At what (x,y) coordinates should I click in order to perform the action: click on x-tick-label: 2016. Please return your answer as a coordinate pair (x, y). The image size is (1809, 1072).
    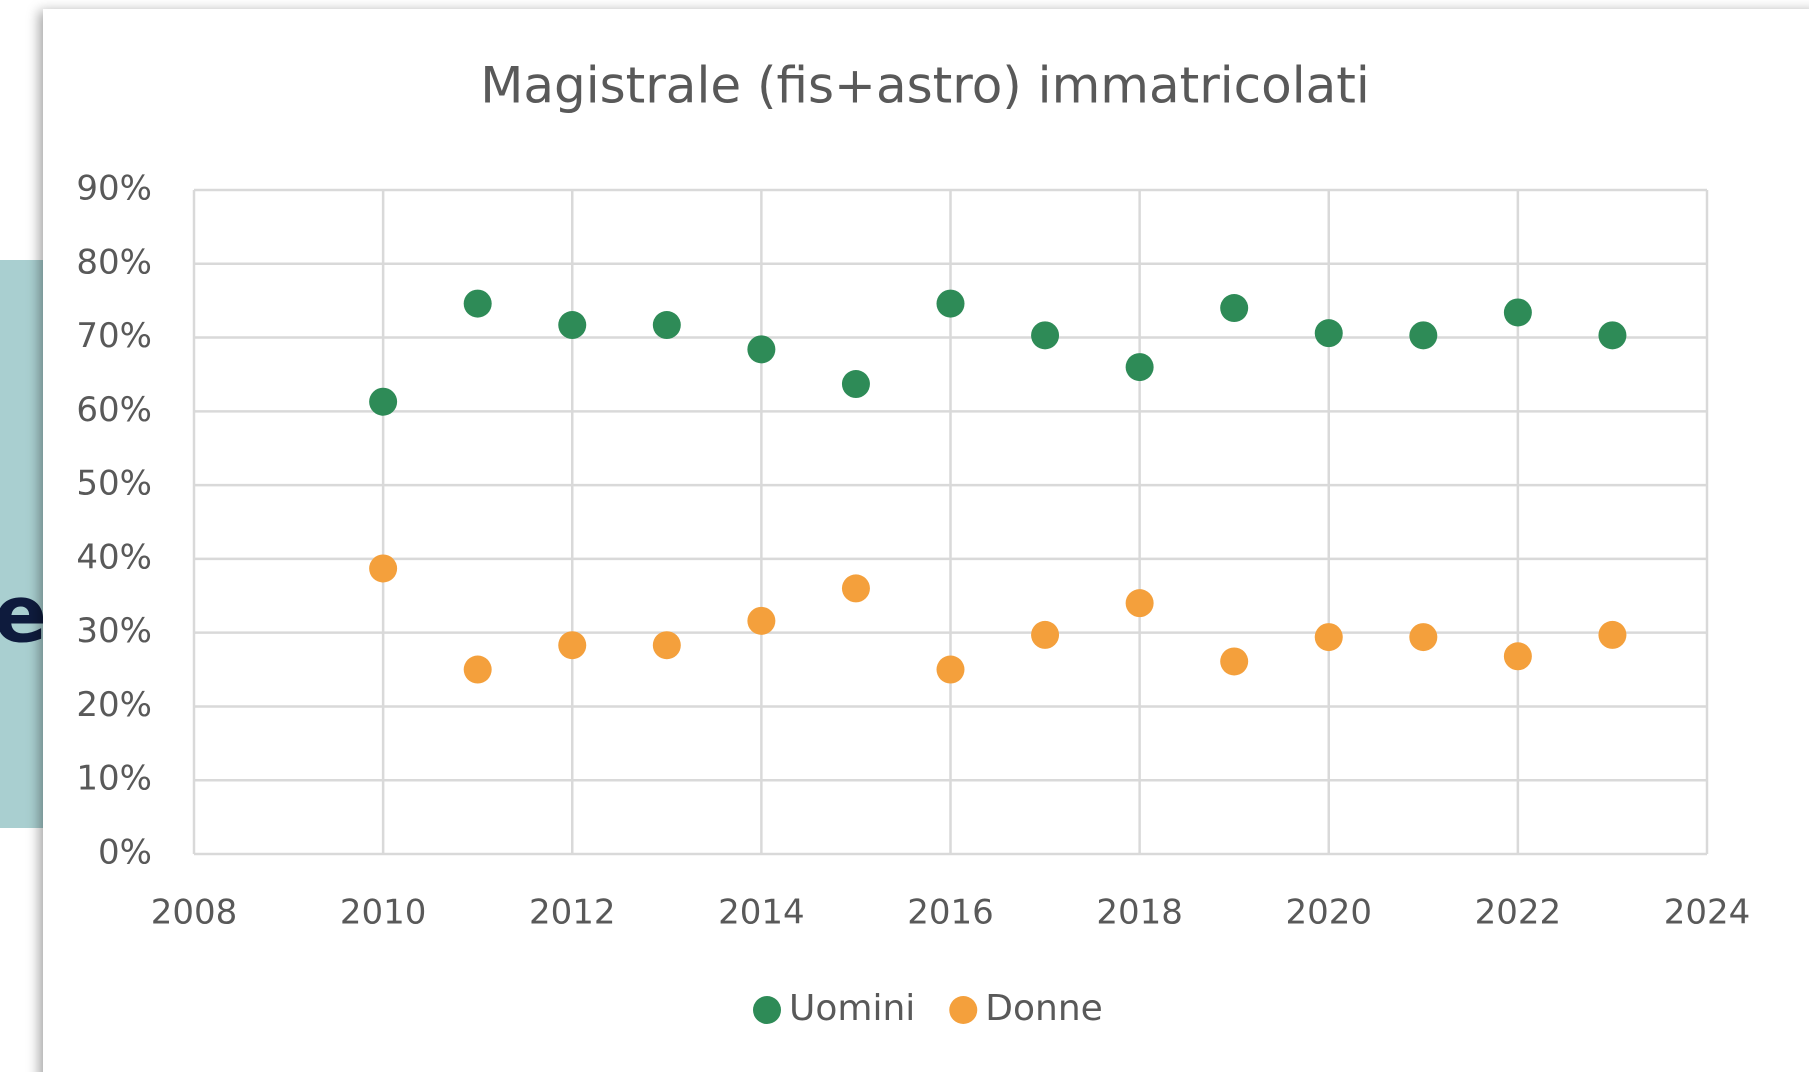
    Looking at the image, I should click on (950, 913).